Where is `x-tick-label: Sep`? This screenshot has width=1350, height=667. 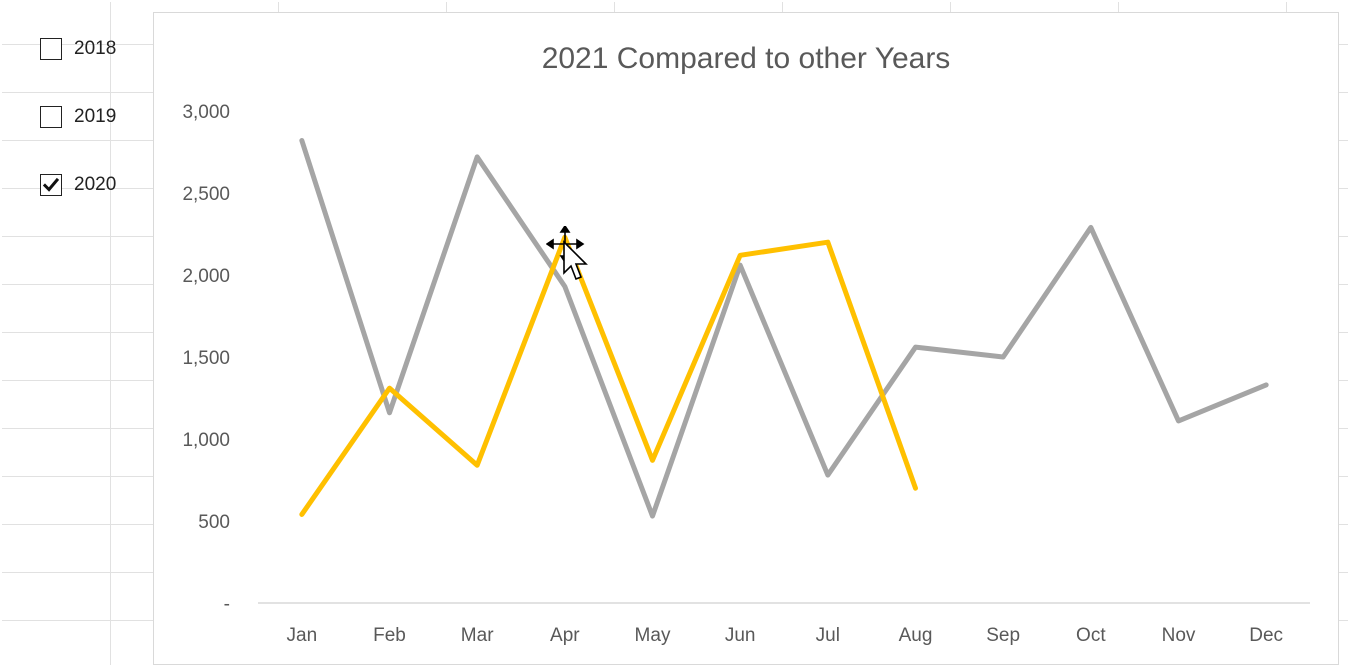
x-tick-label: Sep is located at coordinates (1003, 635).